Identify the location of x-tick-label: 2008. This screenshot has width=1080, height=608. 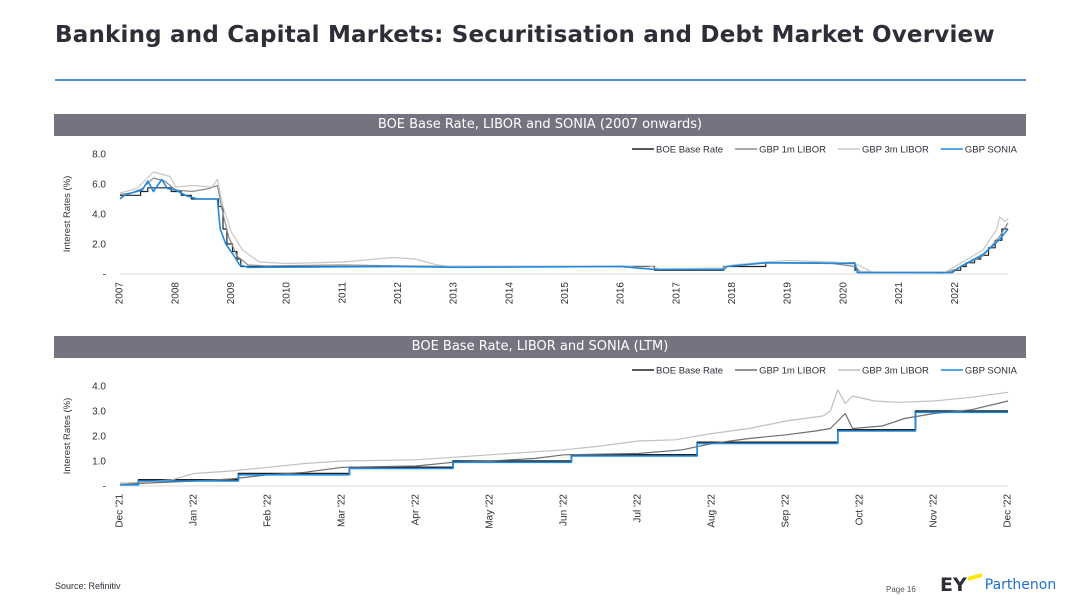
(175, 293).